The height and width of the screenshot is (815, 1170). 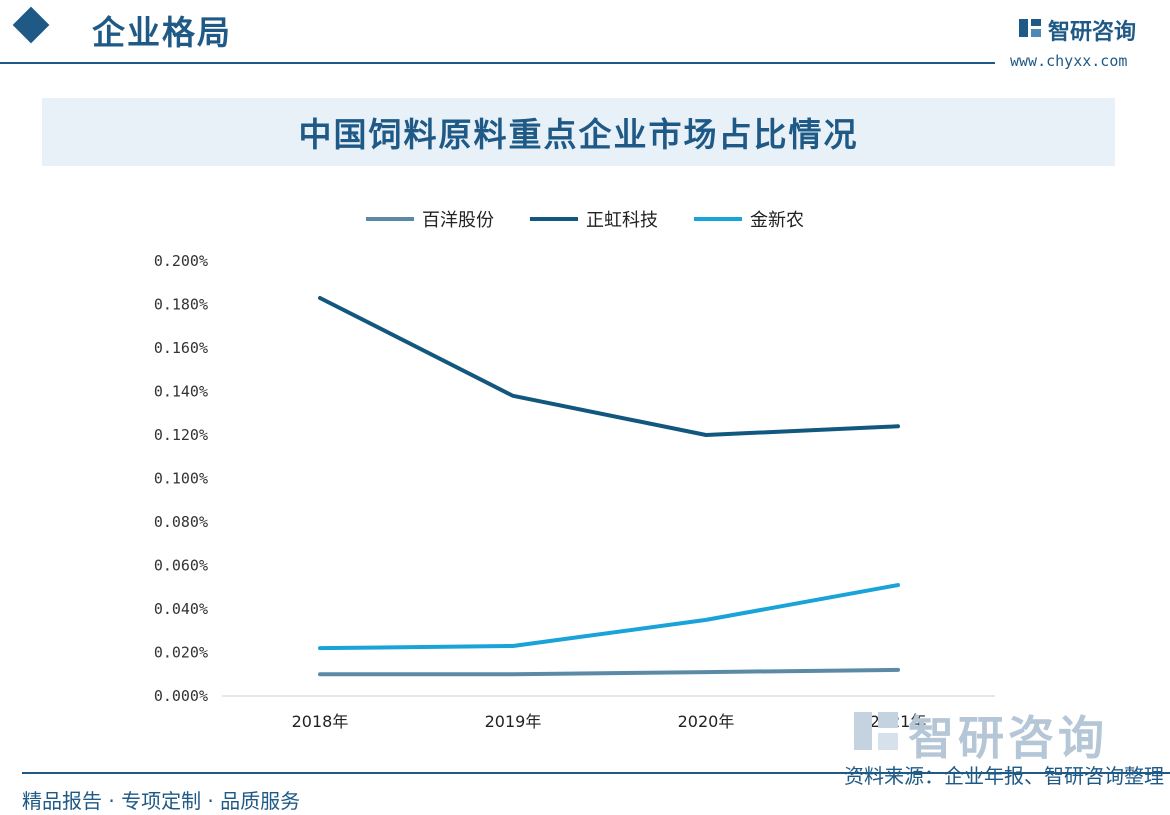 I want to click on chart-title-band: 中国饲料原料重点企业市场占比情况, so click(x=578, y=132).